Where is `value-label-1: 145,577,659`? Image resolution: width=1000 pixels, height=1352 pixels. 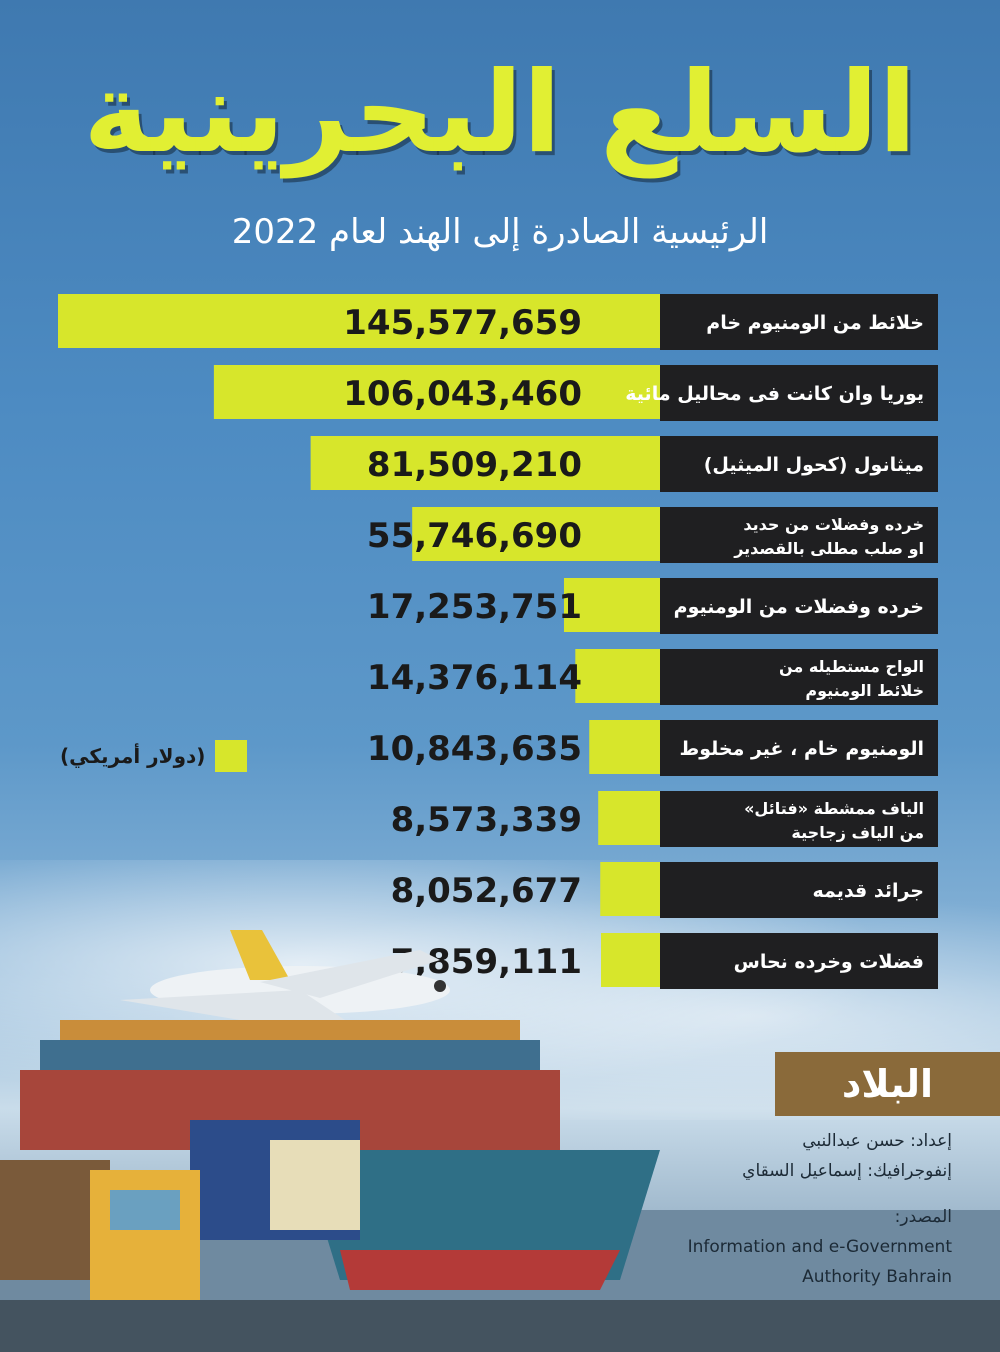
value-label-1: 145,577,659 is located at coordinates (462, 323).